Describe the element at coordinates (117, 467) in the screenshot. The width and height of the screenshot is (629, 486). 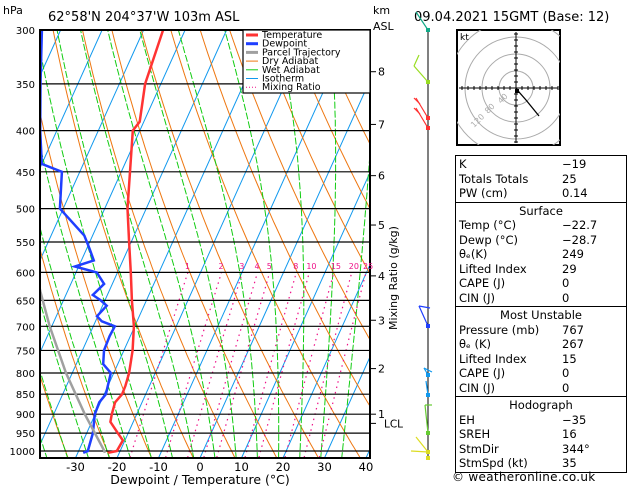
I see `temperature-tick-label: -20` at that location.